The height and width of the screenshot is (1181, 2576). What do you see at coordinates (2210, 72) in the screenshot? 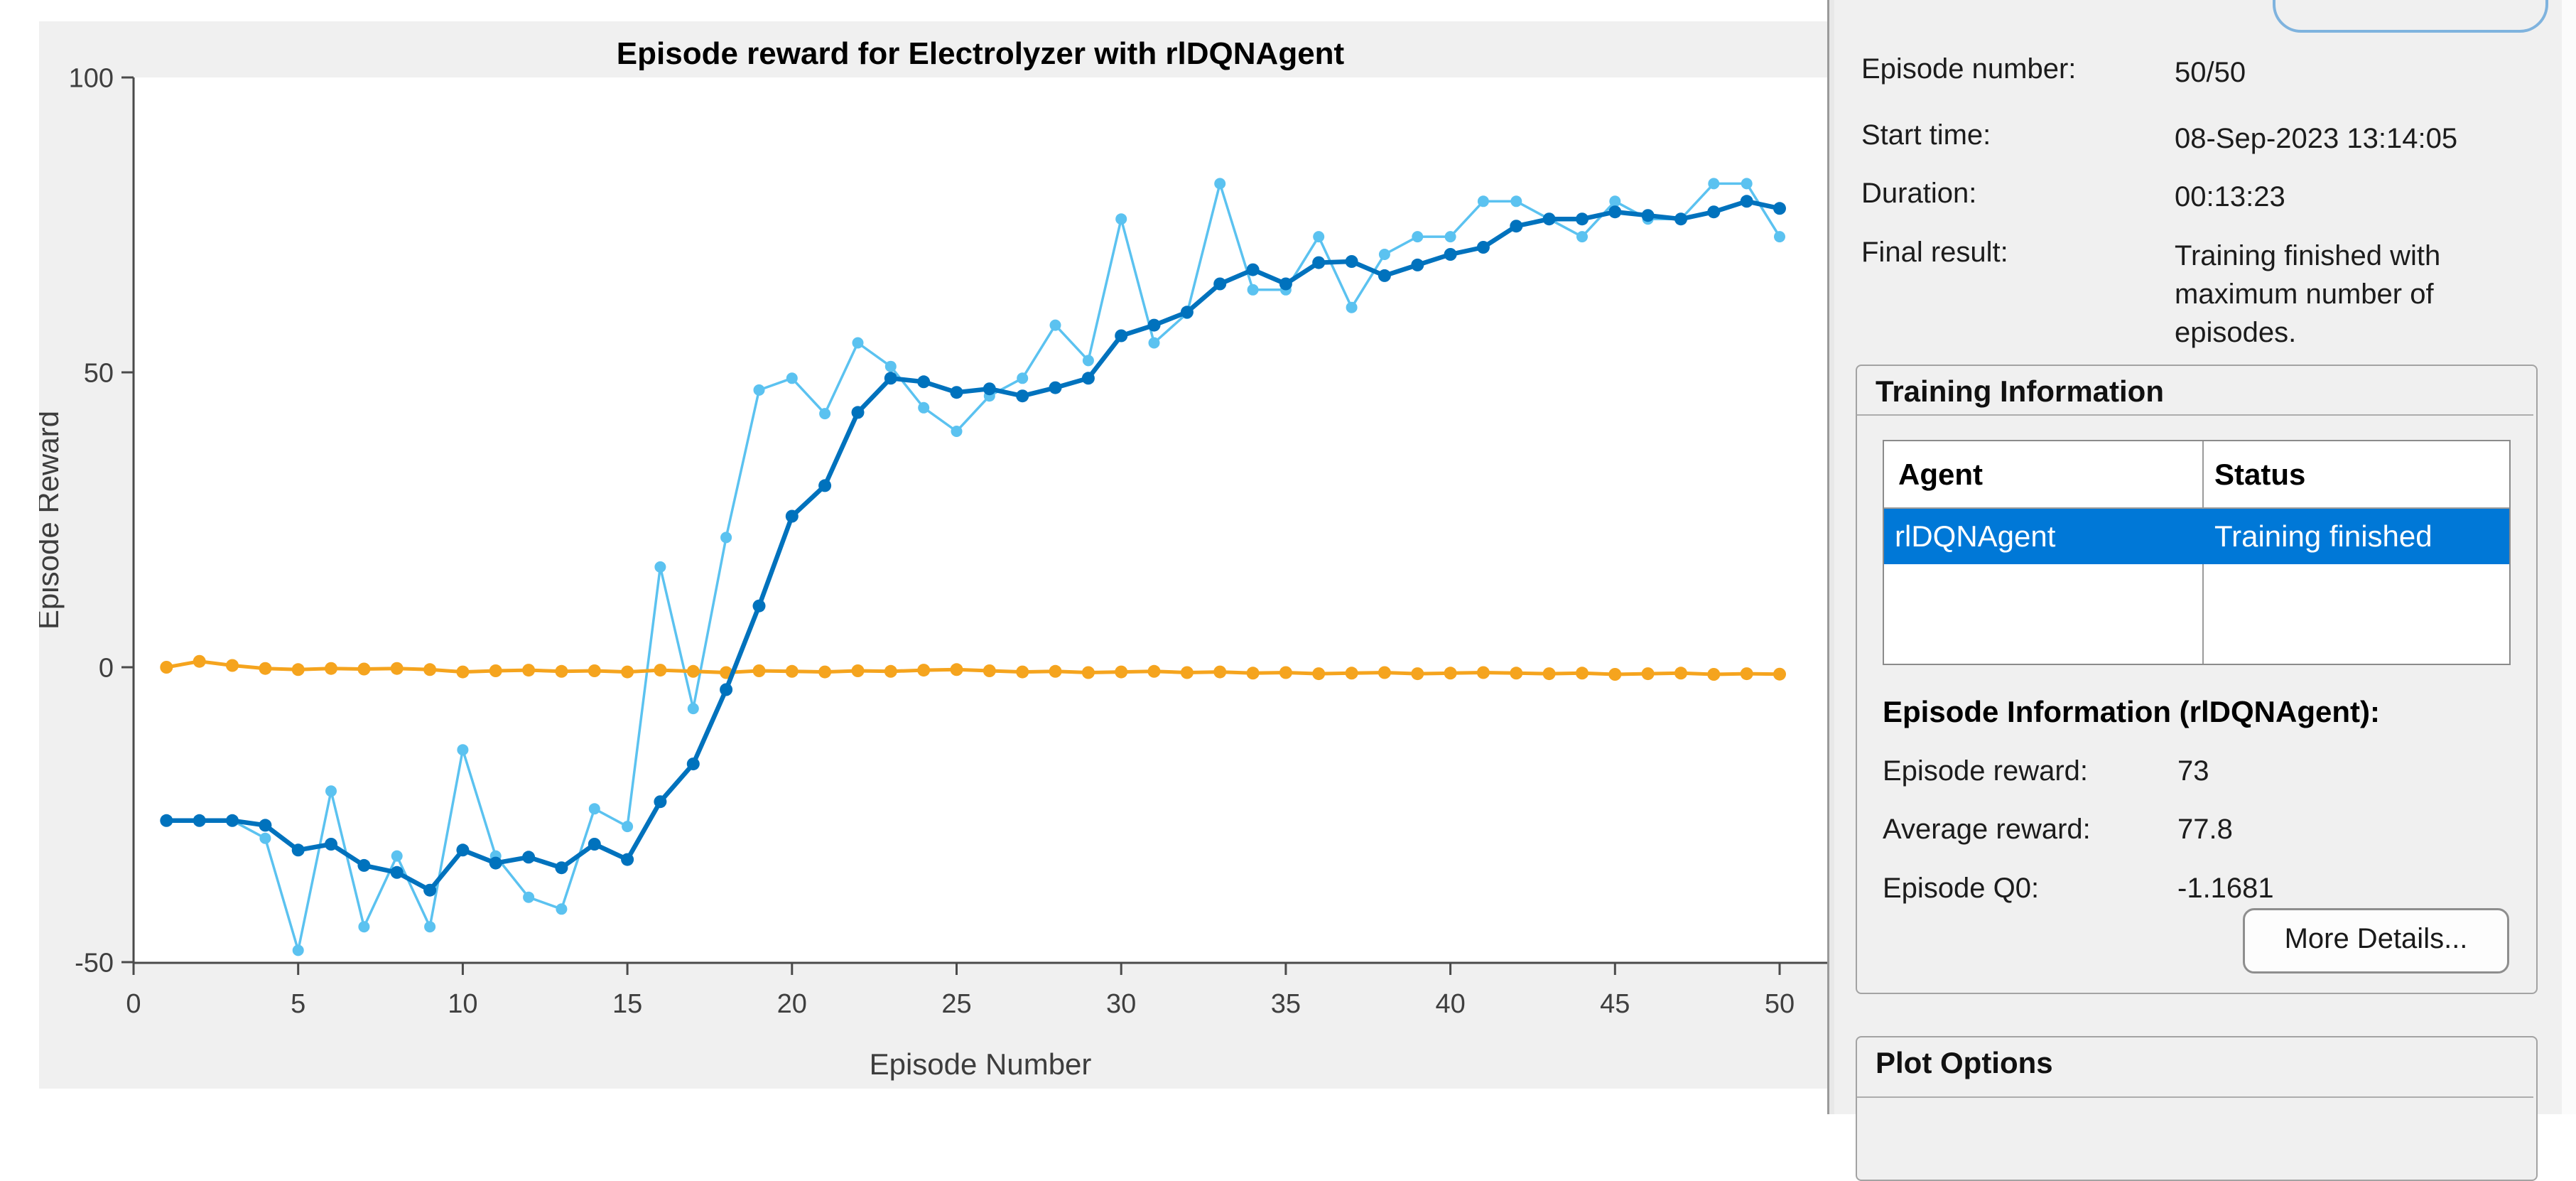
I see `episode-number-value: 50/50` at bounding box center [2210, 72].